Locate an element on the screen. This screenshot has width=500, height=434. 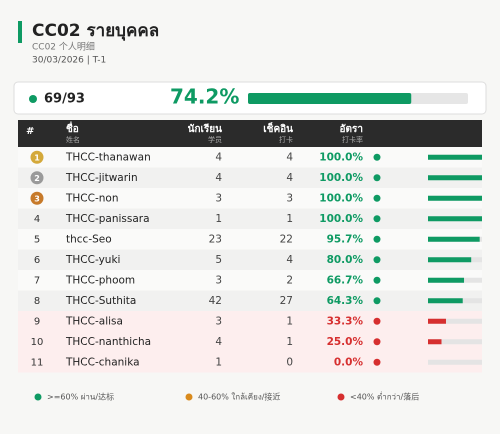
rank: 2 is located at coordinates (37, 178).